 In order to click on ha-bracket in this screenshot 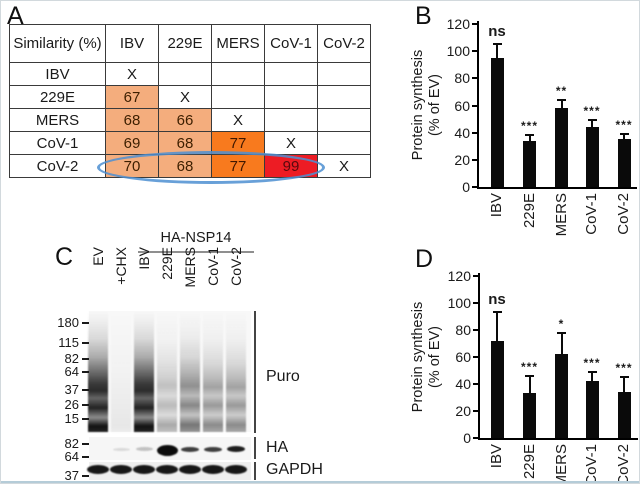, I will do `click(255, 448)`.